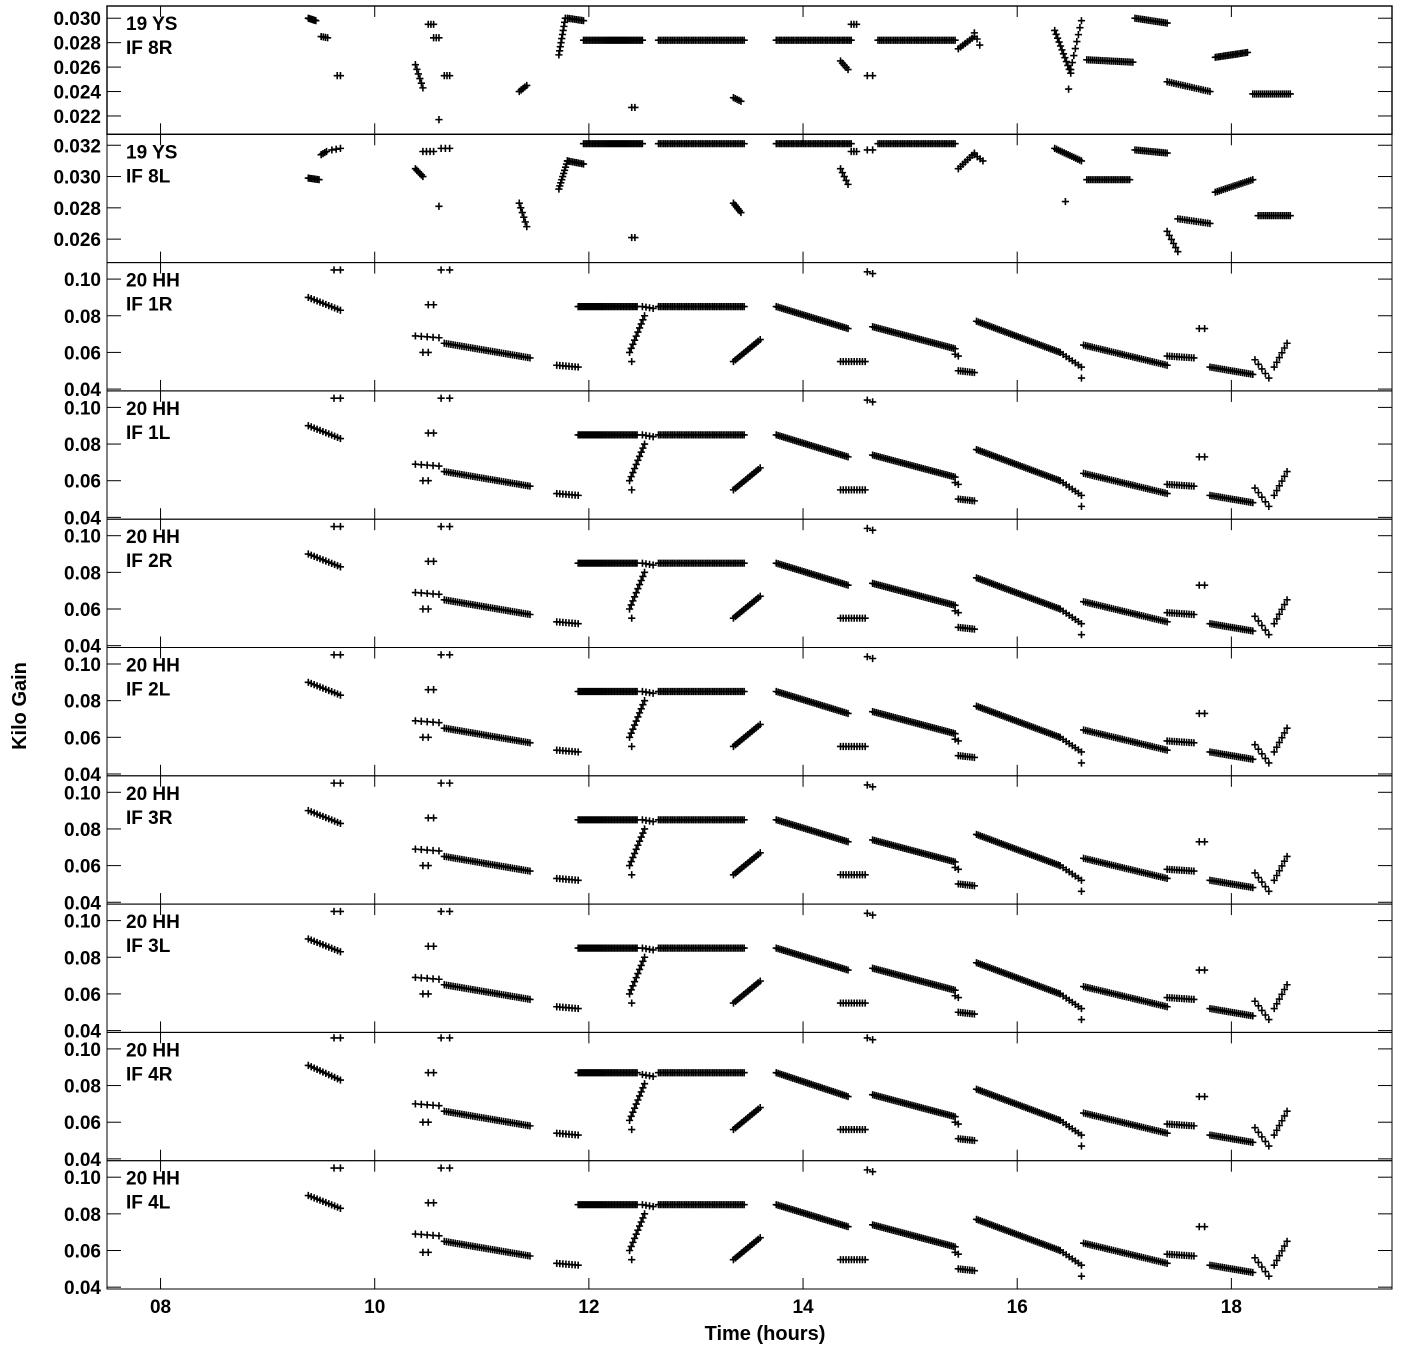 The width and height of the screenshot is (1401, 1346). Describe the element at coordinates (588, 1307) in the screenshot. I see `x-tick-label: 12` at that location.